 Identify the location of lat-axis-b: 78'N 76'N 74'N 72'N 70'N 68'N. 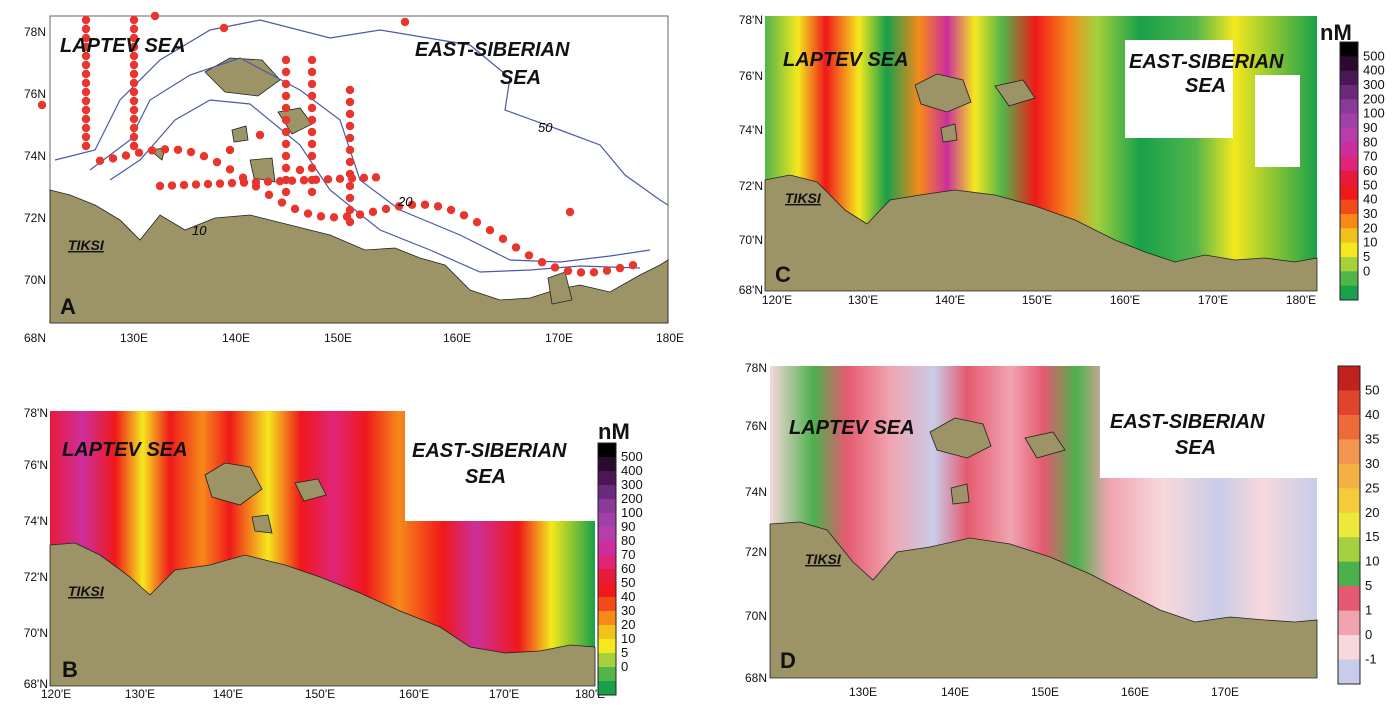
(36, 548).